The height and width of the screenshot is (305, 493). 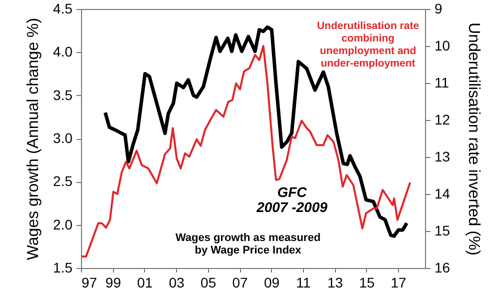 I want to click on x-tick-label: 03, so click(x=176, y=282).